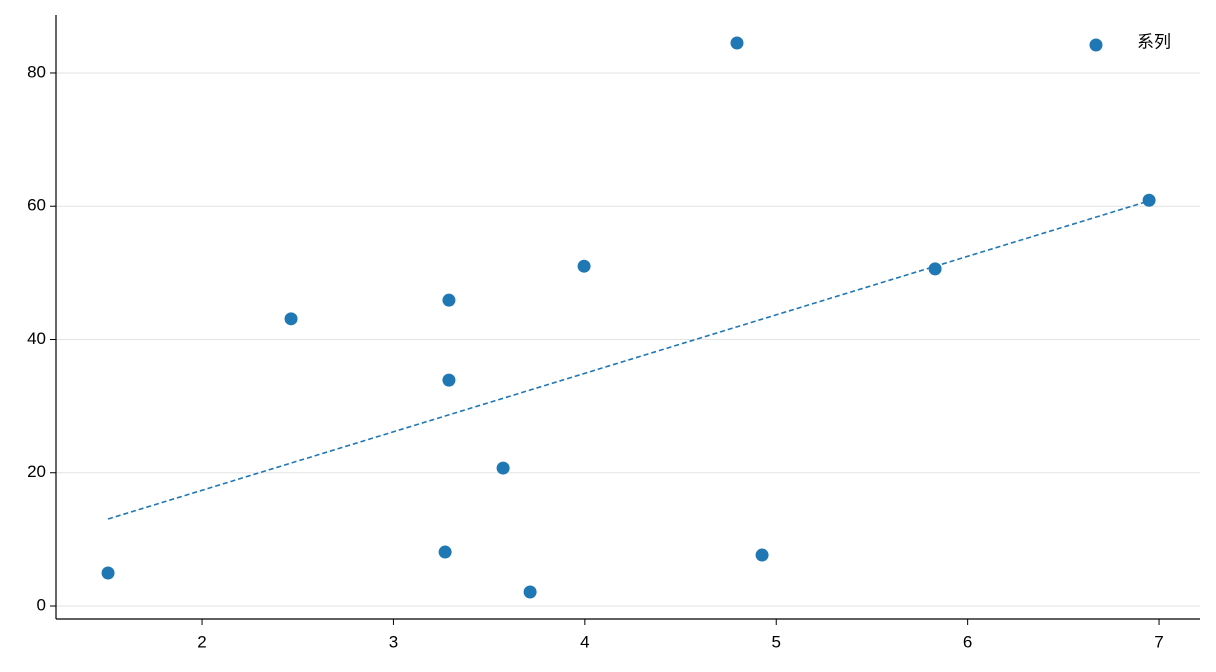  Describe the element at coordinates (584, 641) in the screenshot. I see `x-tick-label: 4` at that location.